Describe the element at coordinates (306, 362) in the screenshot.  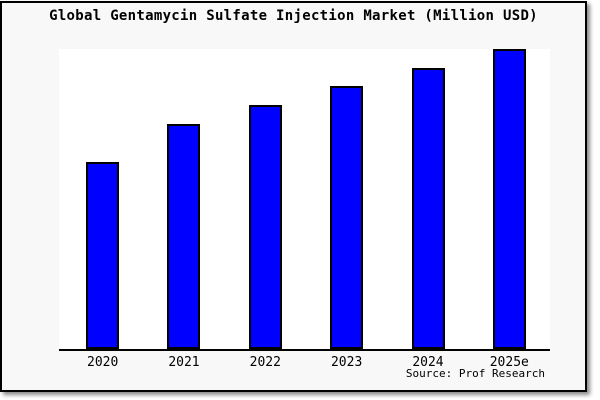
I see `x-axis-labels: 2020 2021 2022 2023 2024 2025e` at that location.